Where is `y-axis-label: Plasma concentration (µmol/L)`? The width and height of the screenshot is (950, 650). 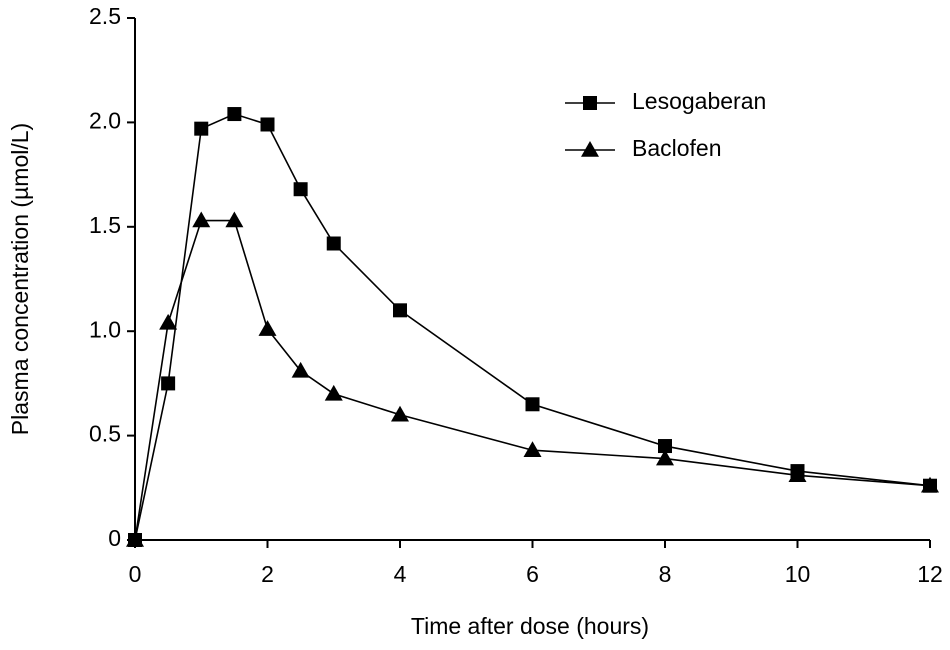
y-axis-label: Plasma concentration (µmol/L) is located at coordinates (20, 279).